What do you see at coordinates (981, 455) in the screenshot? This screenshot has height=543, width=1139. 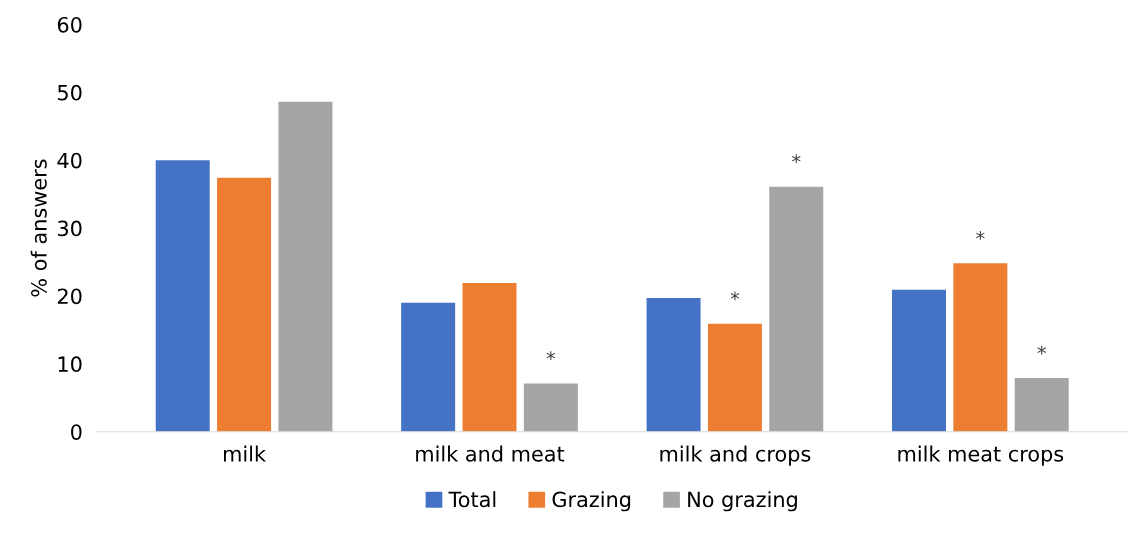 I see `x-tick-label: milk meat crops` at bounding box center [981, 455].